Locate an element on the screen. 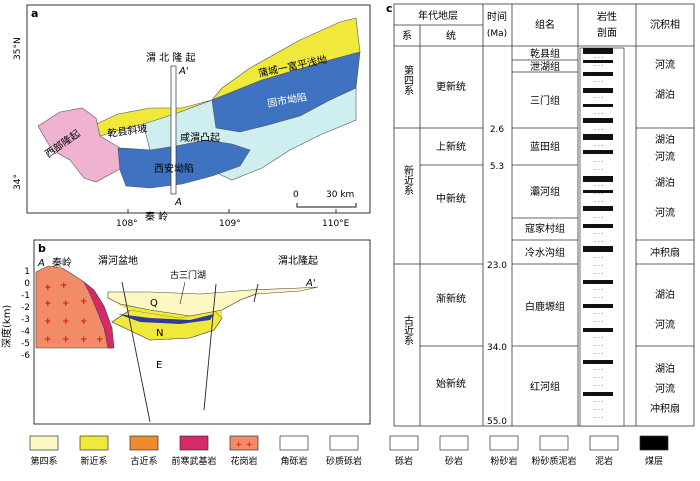 This screenshot has width=700, height=481. scale-bar is located at coordinates (326, 205).